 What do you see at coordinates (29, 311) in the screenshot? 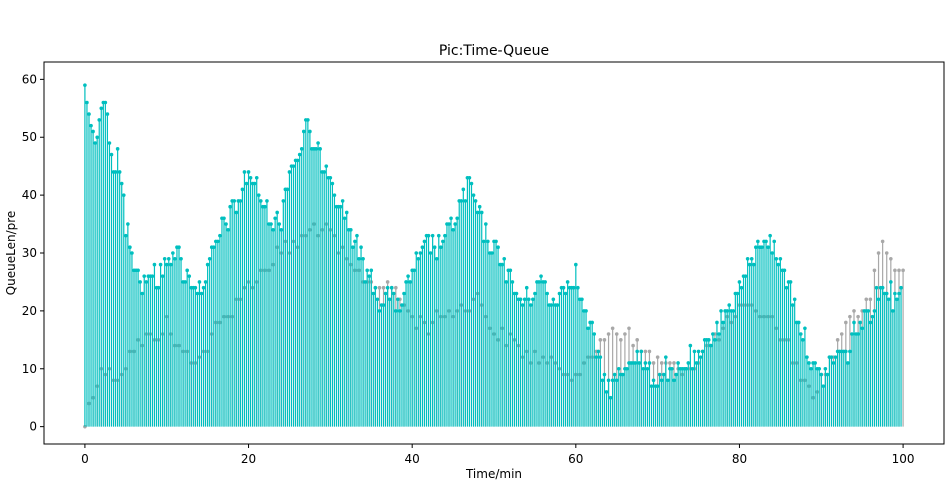
I see `y-tick-label: 20` at bounding box center [29, 311].